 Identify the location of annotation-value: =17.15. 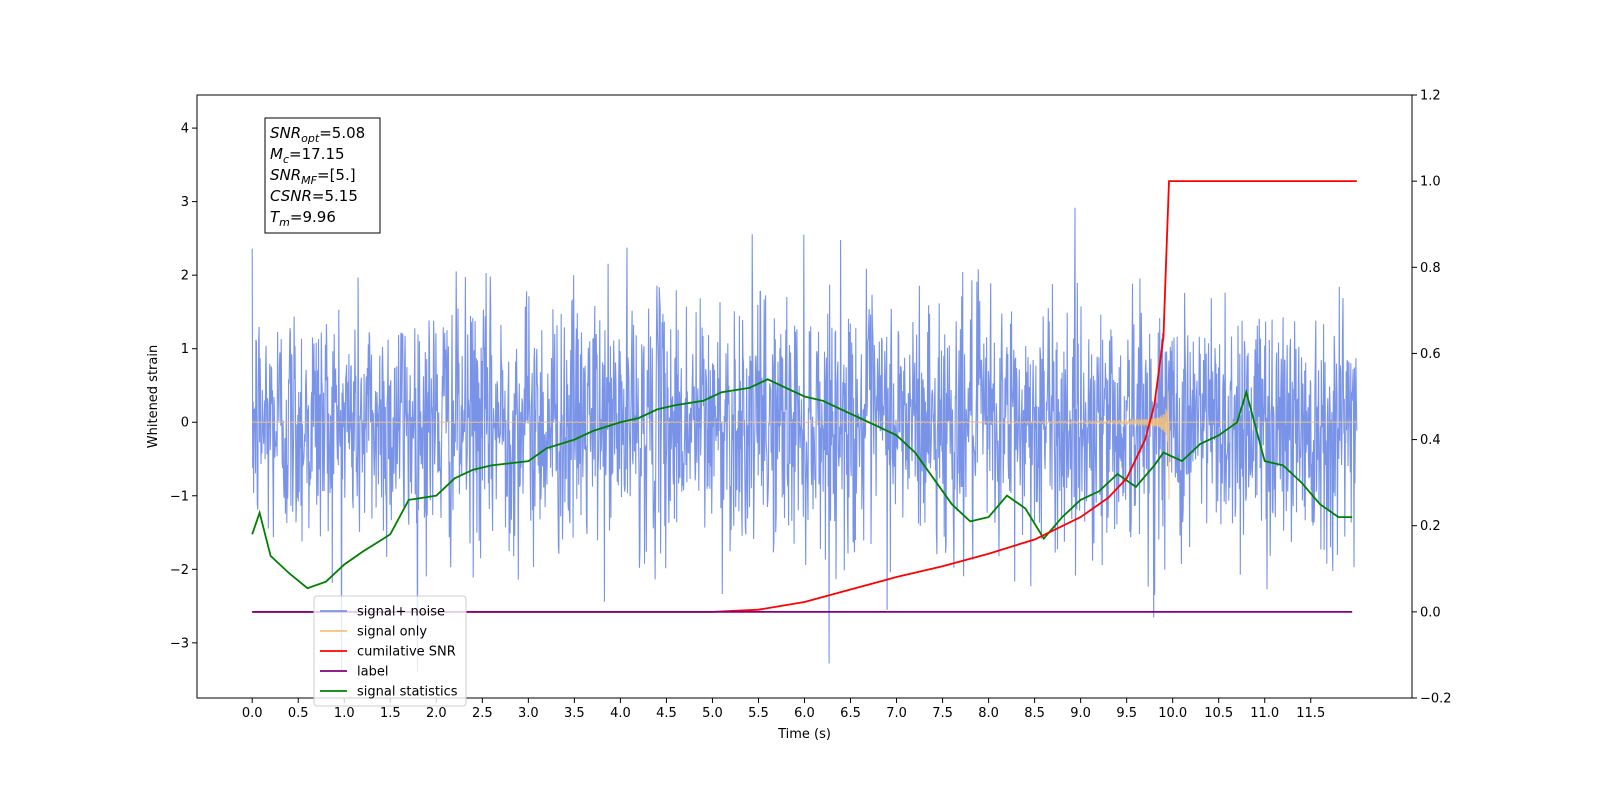
(317, 154).